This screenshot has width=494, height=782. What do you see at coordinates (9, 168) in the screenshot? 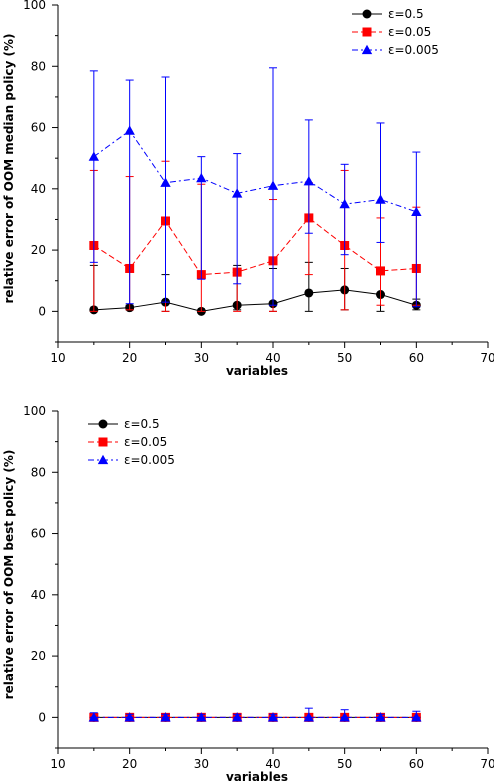
I see `y-axis-title: relative error of OOM median policy (%)` at bounding box center [9, 168].